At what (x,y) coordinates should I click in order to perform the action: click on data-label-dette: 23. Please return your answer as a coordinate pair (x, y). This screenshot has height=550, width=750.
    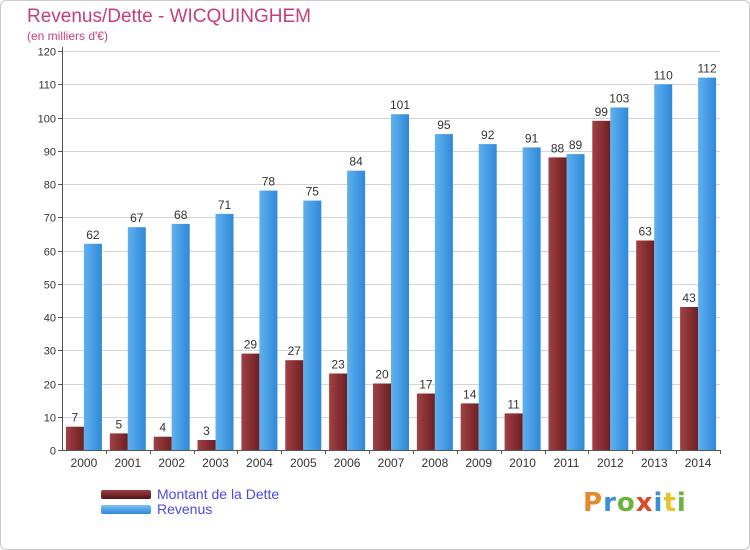
    Looking at the image, I should click on (338, 365).